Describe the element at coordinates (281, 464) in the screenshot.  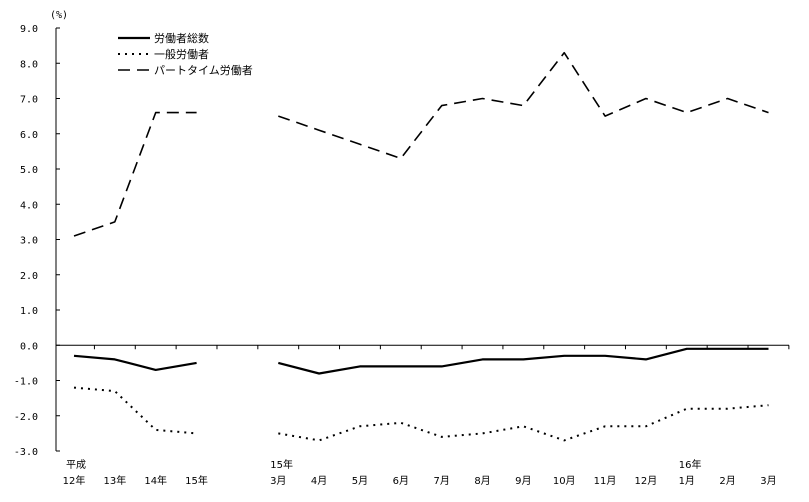
I see `x-category-label-top: 15年` at that location.